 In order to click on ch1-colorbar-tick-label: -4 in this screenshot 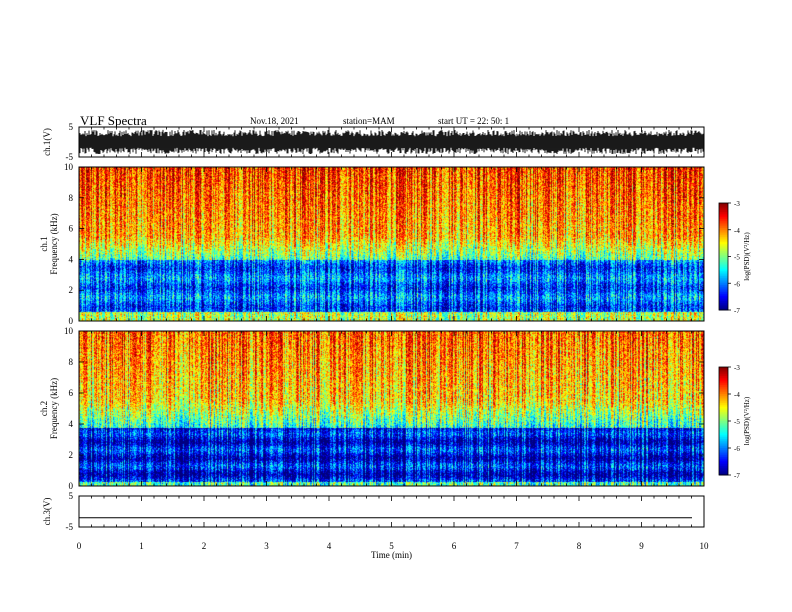, I will do `click(737, 231)`.